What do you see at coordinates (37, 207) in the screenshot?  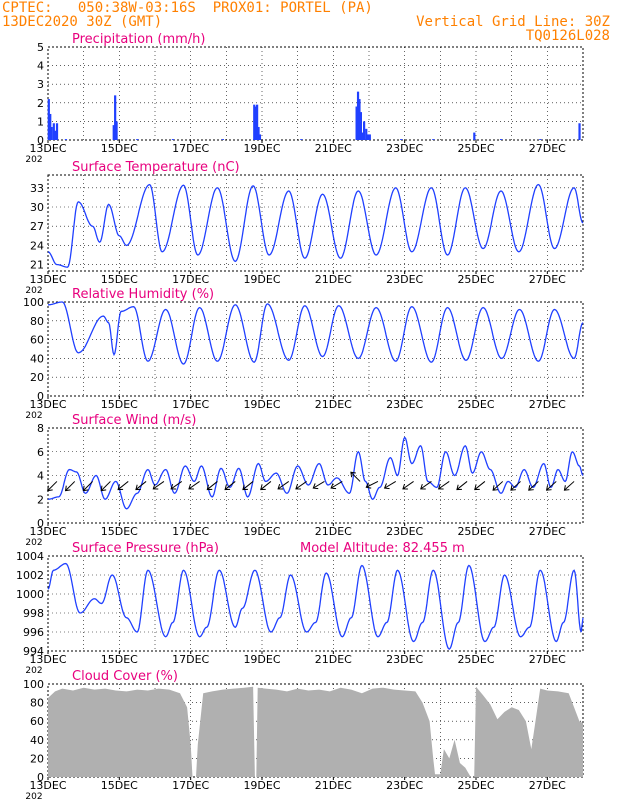 I see `y-tick-label-temp: 30` at bounding box center [37, 207].